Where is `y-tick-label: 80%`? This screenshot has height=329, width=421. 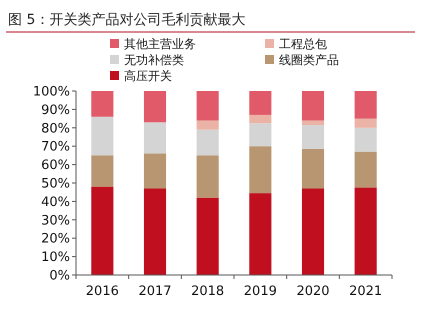 y-tick-label: 80% is located at coordinates (55, 128).